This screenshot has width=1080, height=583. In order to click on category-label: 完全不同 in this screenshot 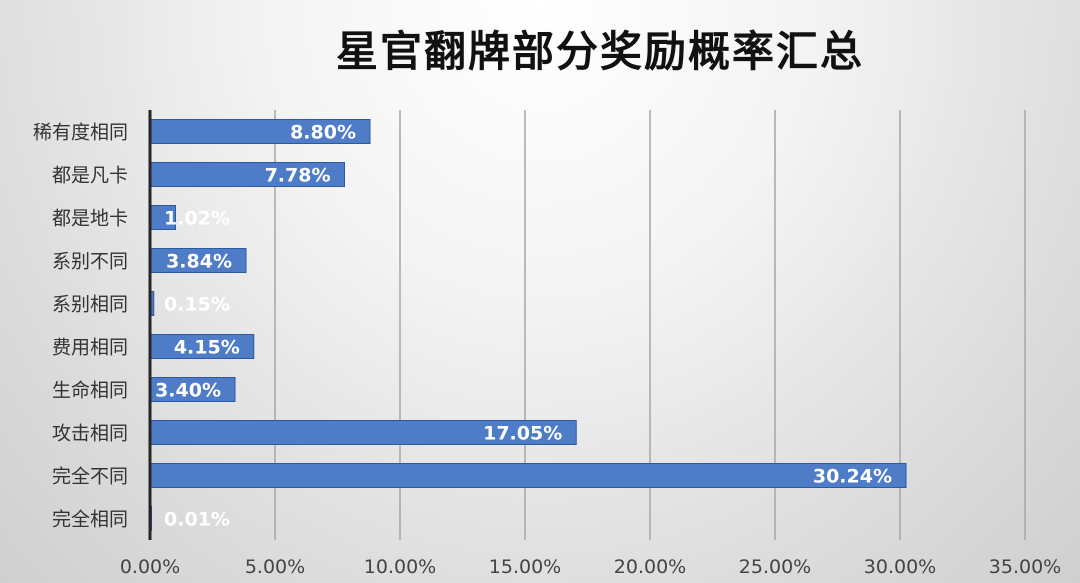, I will do `click(90, 477)`.